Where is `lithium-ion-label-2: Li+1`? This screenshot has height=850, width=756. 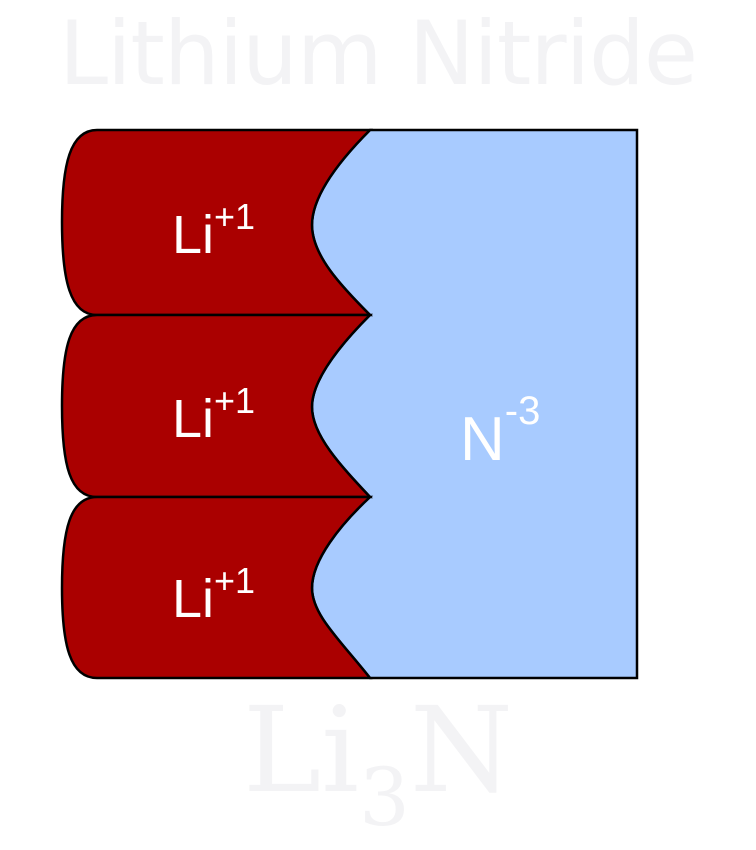 lithium-ion-label-2: Li+1 is located at coordinates (213, 414).